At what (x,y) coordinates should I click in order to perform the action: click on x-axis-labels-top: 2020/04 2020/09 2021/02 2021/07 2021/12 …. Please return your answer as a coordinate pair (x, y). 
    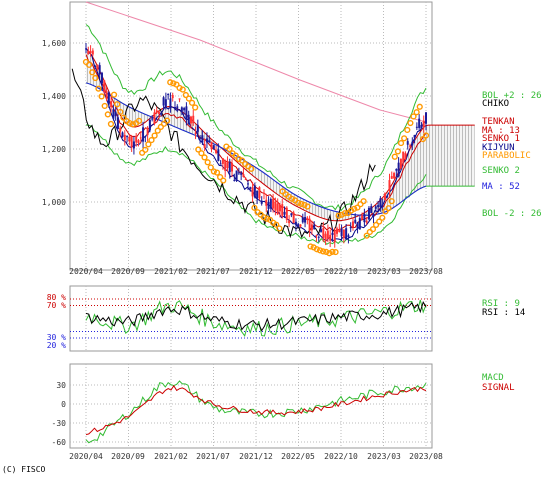
    Looking at the image, I should click on (256, 271).